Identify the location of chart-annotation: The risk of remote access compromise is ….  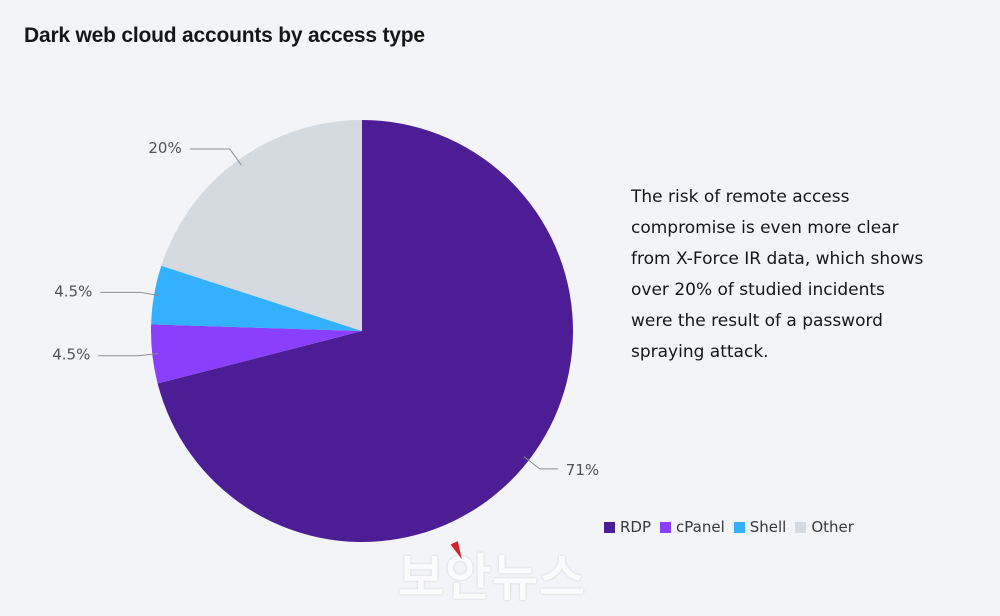
(777, 274).